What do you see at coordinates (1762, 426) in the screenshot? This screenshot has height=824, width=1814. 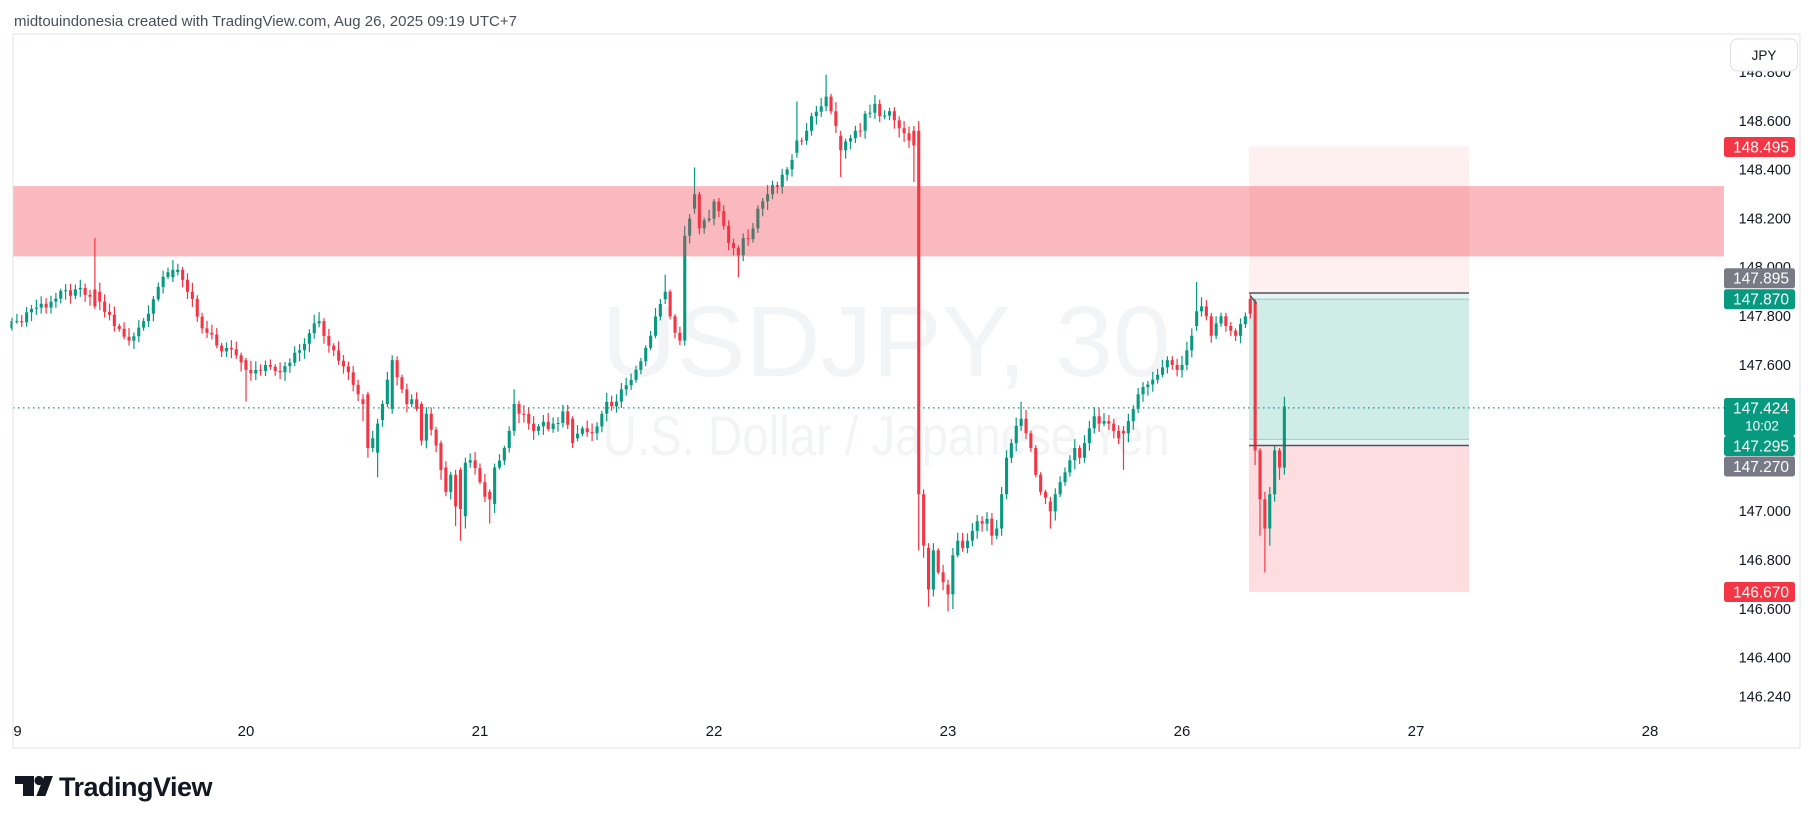 I see `svg-text: 10:02` at bounding box center [1762, 426].